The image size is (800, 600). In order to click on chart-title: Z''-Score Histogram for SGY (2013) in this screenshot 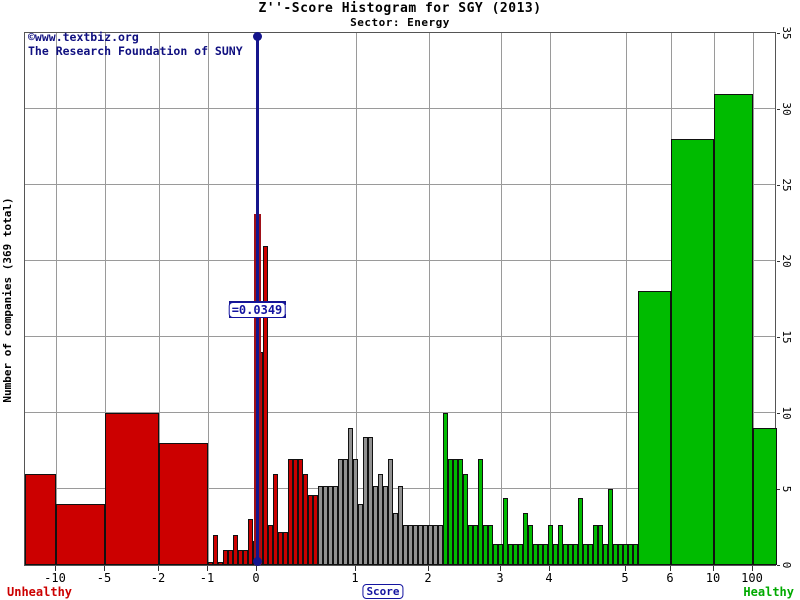, I will do `click(400, 8)`.